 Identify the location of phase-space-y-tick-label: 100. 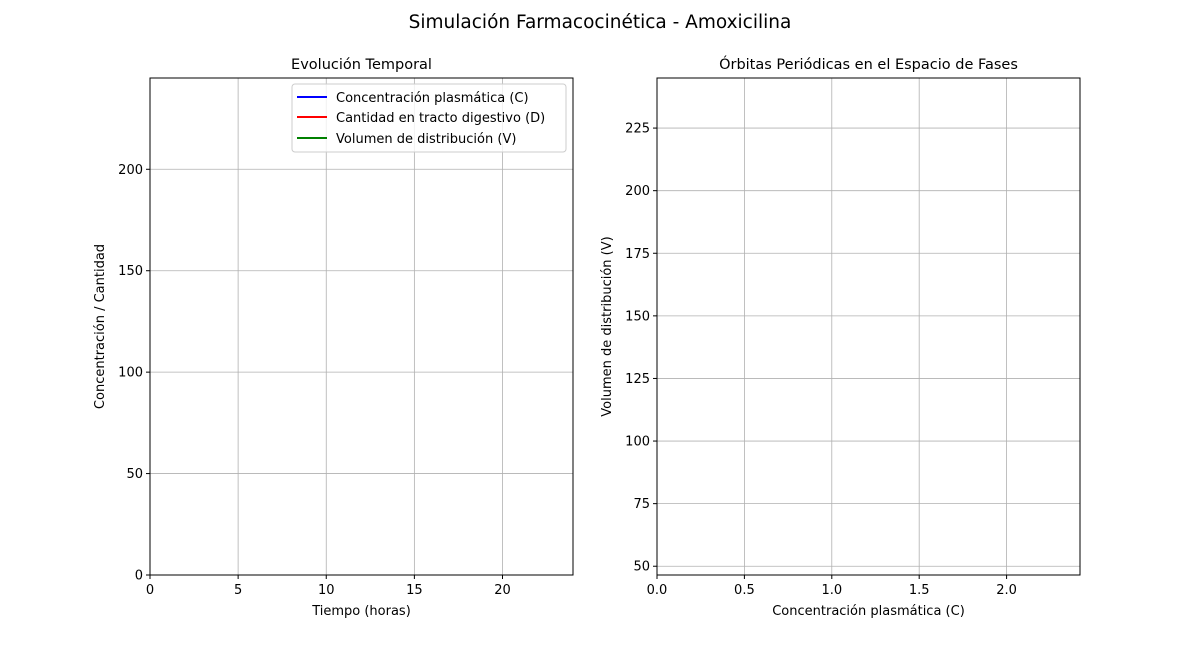
(637, 442).